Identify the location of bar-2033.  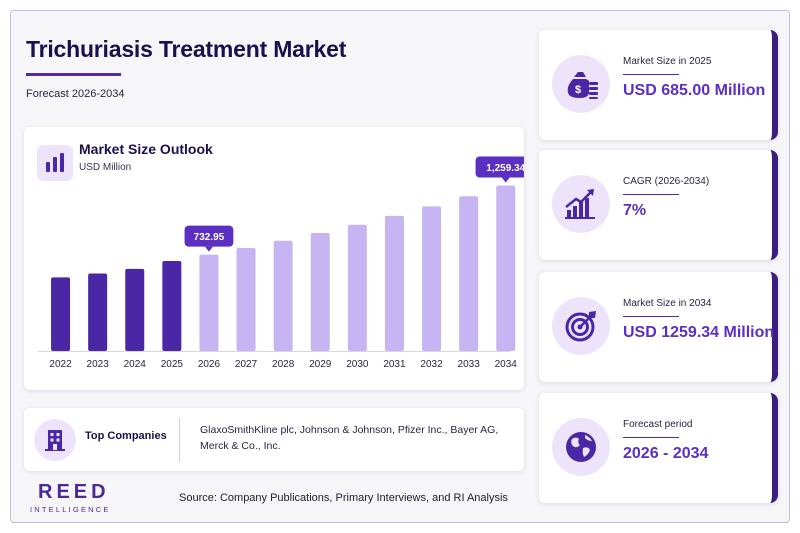
(469, 273).